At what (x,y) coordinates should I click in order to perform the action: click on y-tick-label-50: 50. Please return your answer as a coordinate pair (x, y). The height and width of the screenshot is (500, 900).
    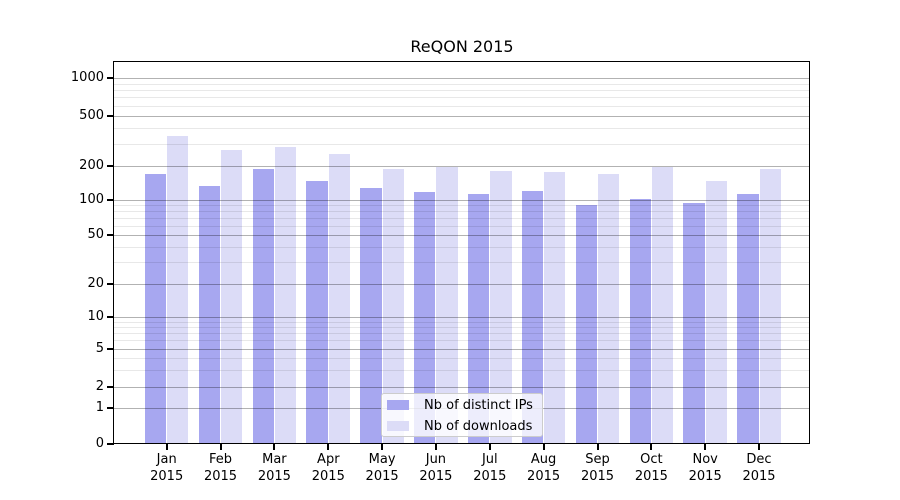
    Looking at the image, I should click on (95, 234).